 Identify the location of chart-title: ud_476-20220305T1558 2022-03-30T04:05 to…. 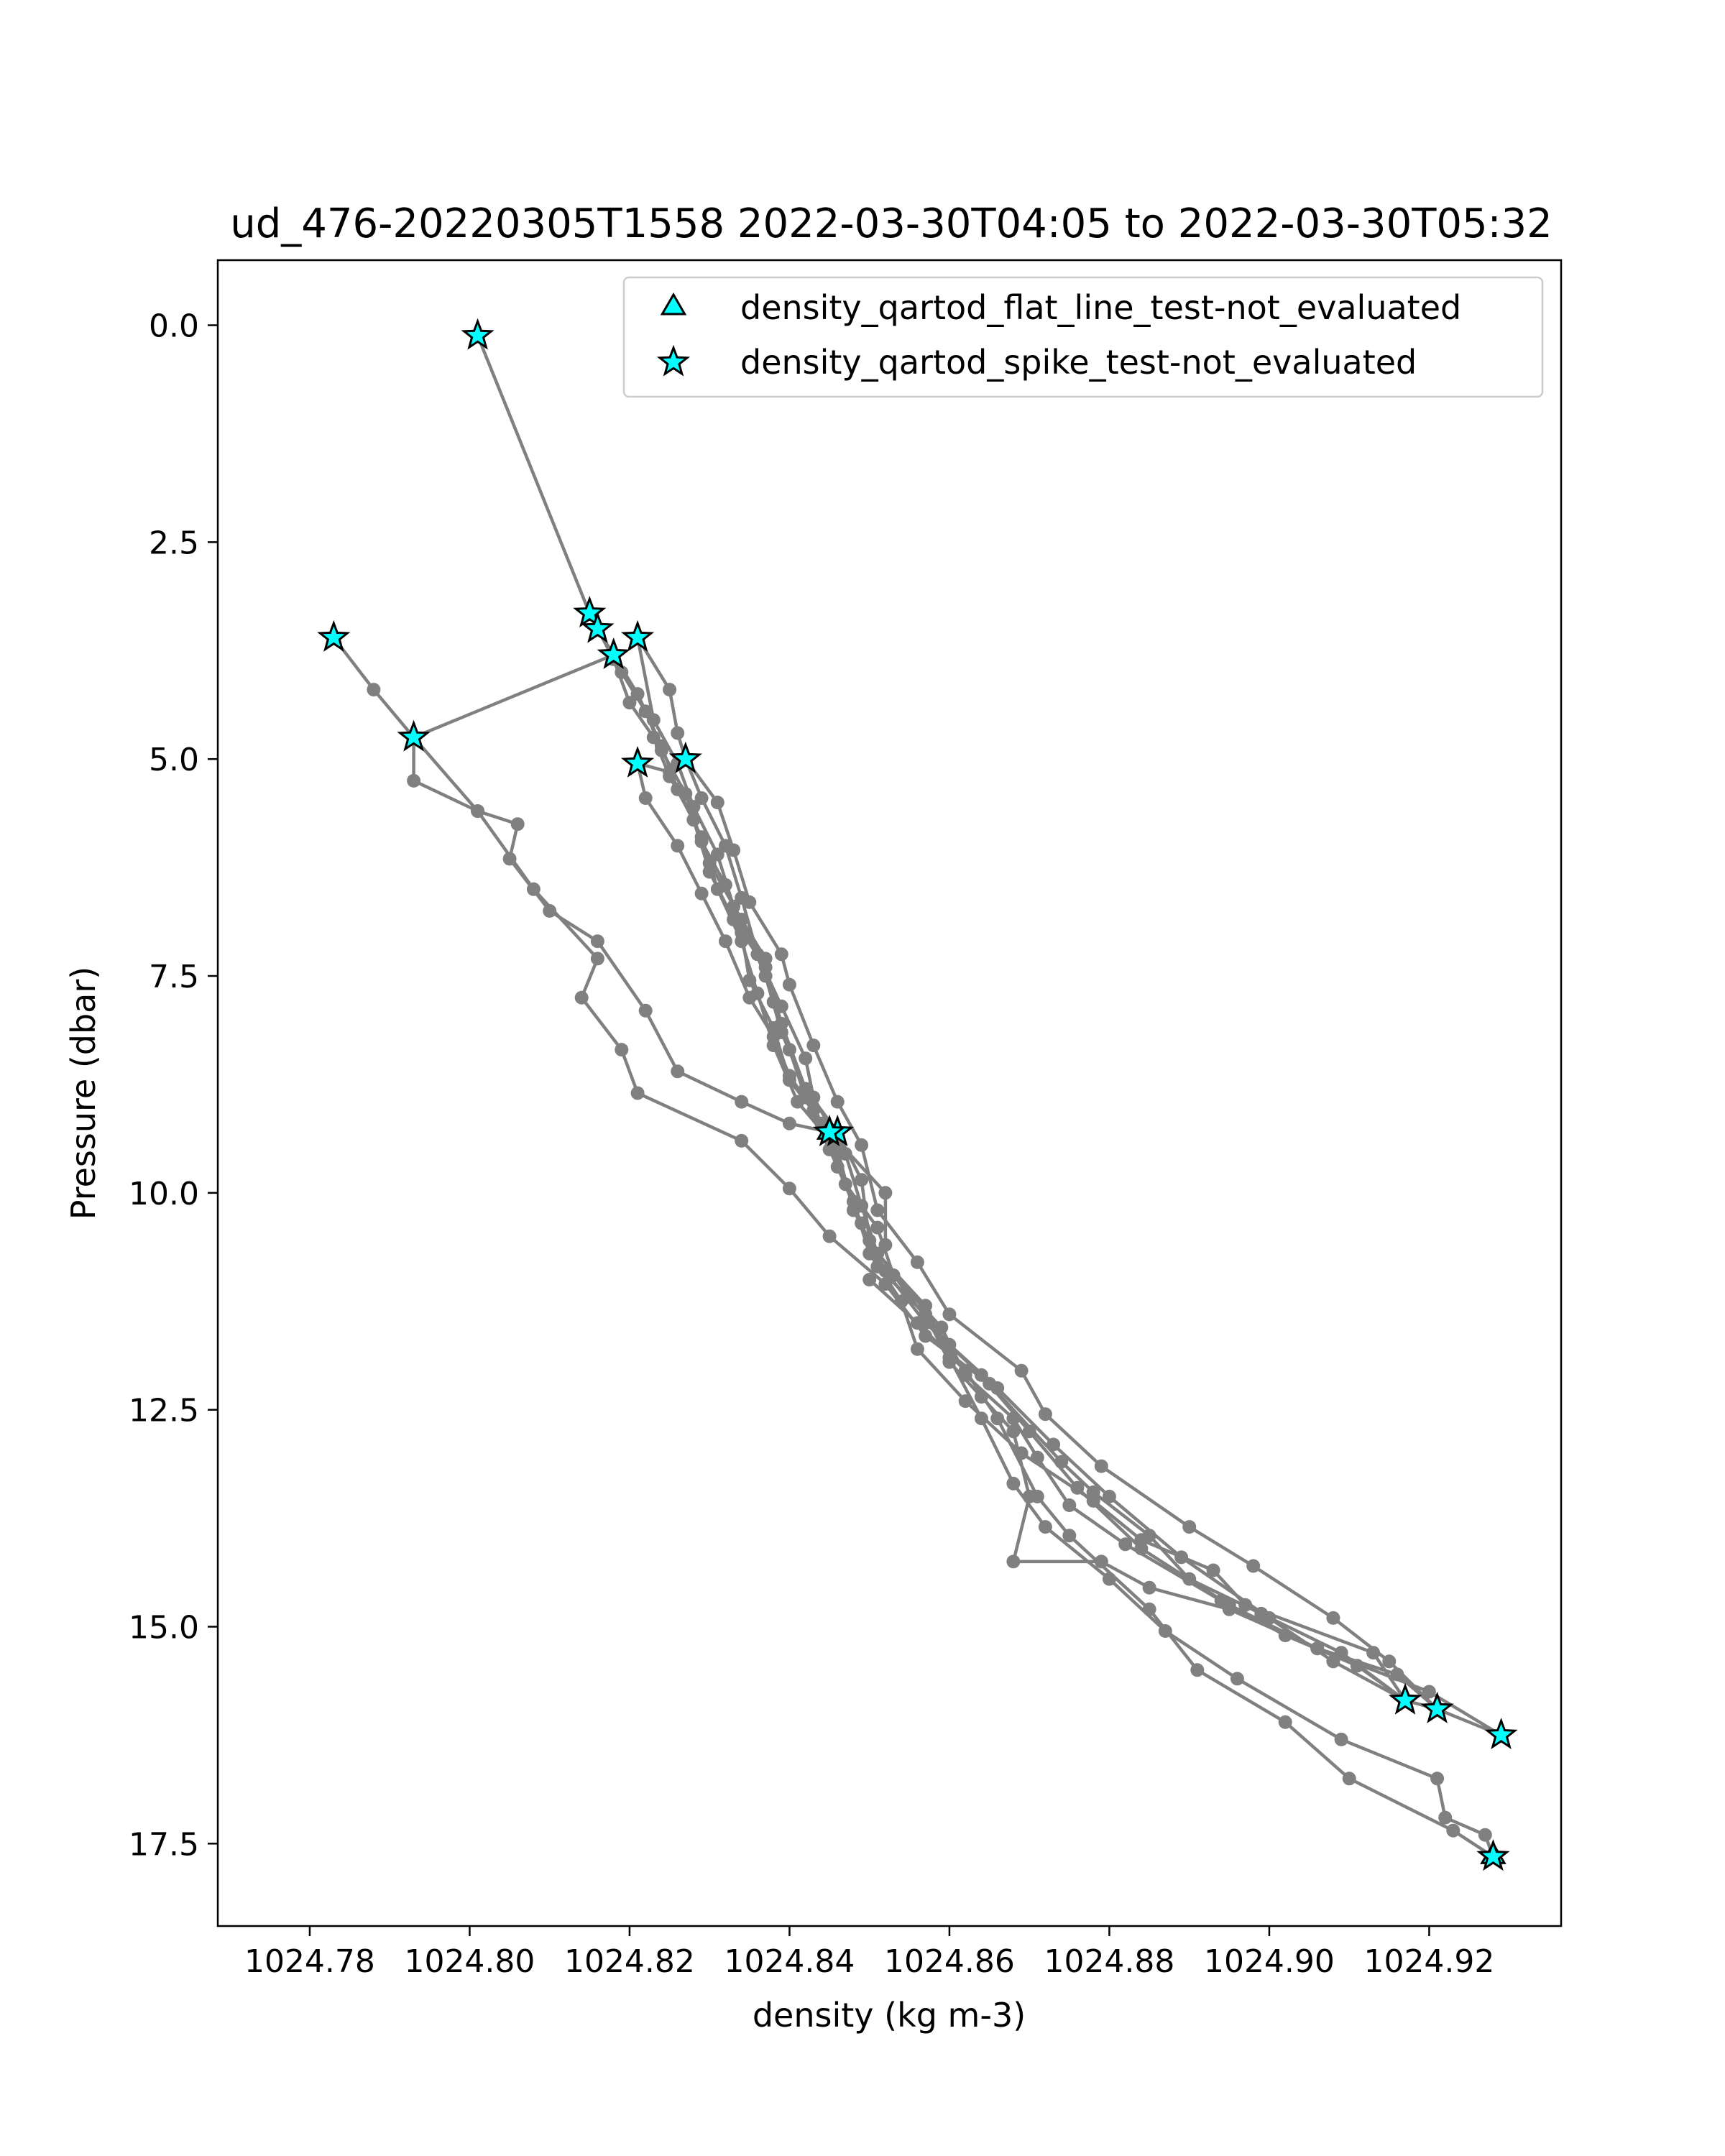
(891, 224).